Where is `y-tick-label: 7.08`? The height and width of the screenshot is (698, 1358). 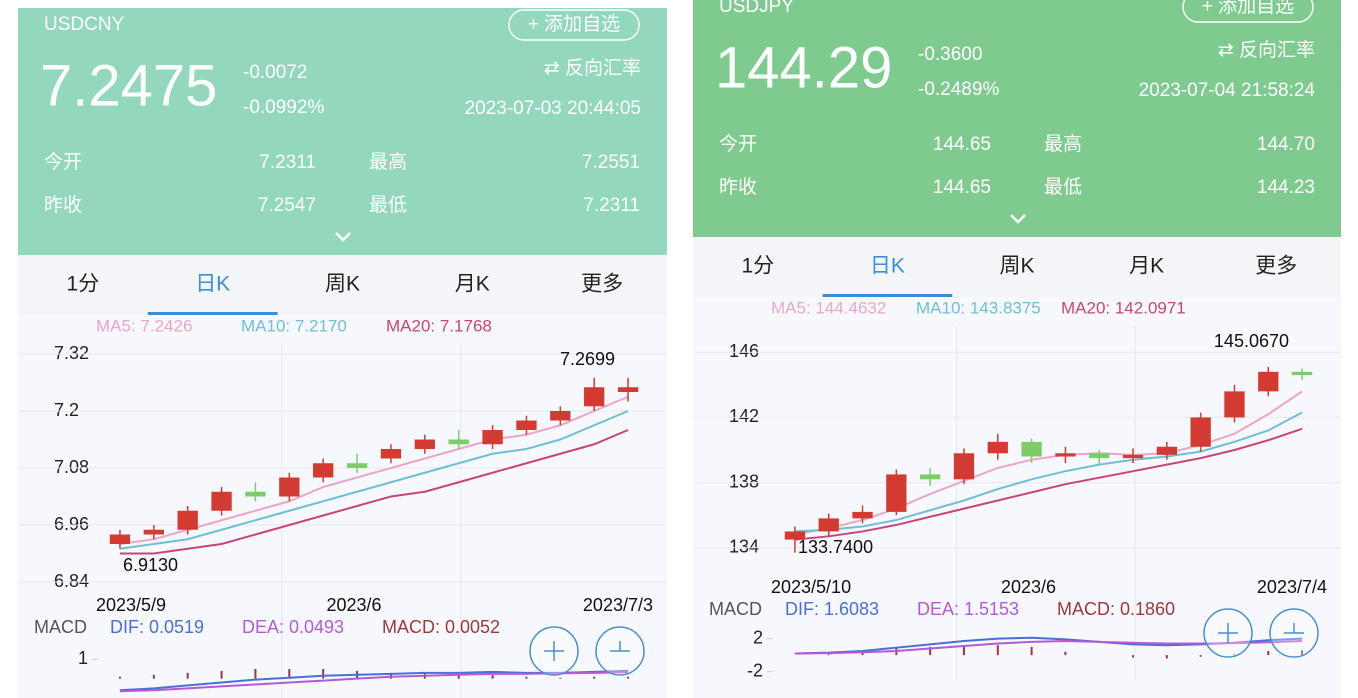 y-tick-label: 7.08 is located at coordinates (71, 467).